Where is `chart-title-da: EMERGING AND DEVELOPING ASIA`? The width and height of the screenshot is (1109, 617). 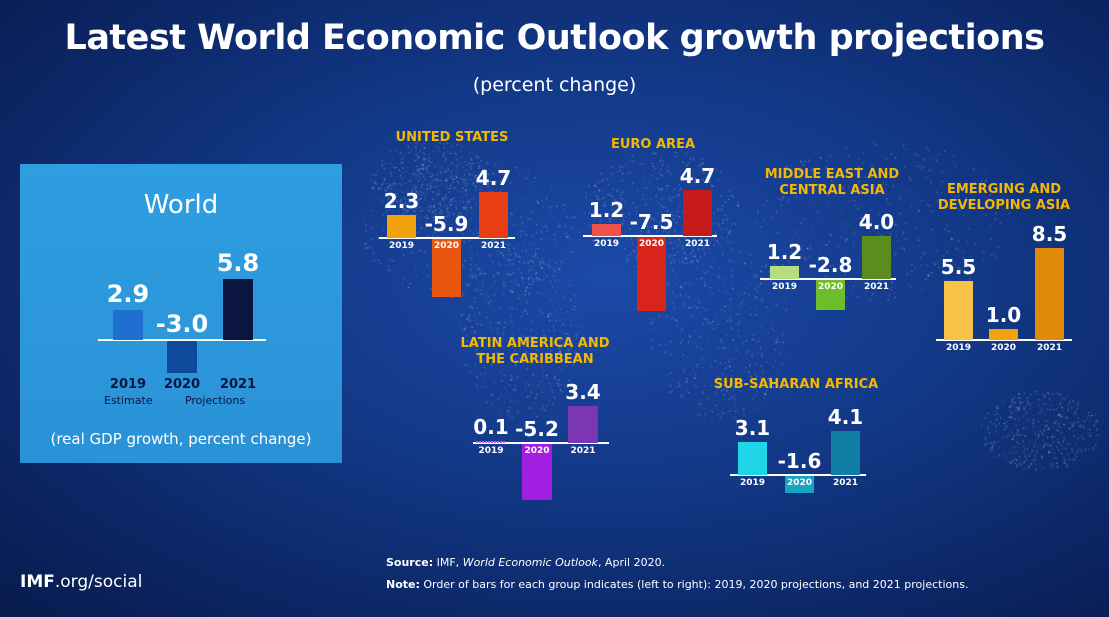 chart-title-da: EMERGING AND DEVELOPING ASIA is located at coordinates (1004, 197).